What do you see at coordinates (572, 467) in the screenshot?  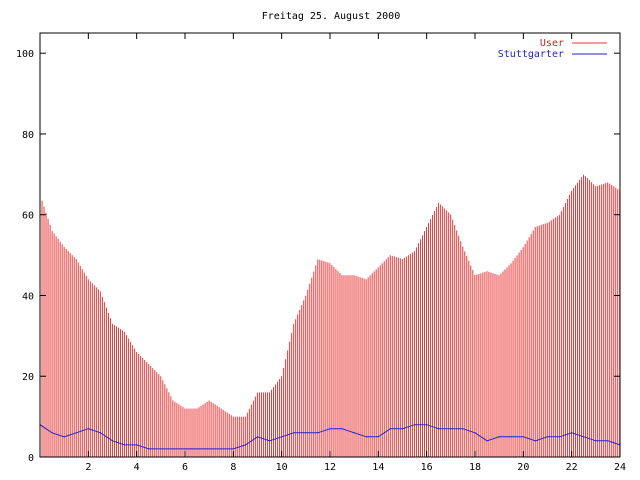 I see `x-tick-label: 22` at bounding box center [572, 467].